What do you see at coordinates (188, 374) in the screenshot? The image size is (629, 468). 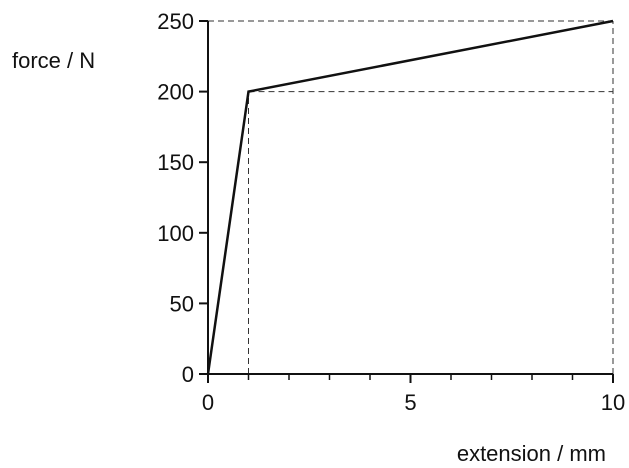 I see `y-tick-label-0: 0` at bounding box center [188, 374].